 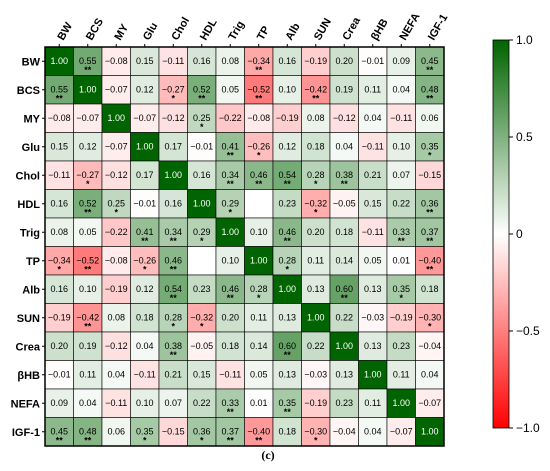 I want to click on cell-value-label: −0.52, so click(x=87, y=260).